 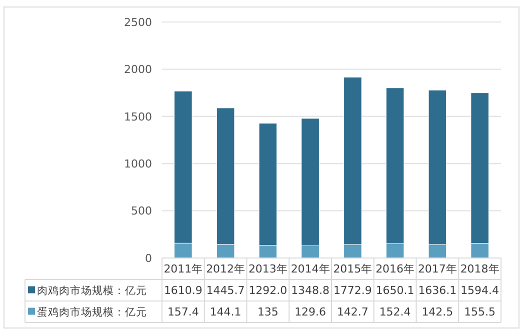 What do you see at coordinates (268, 269) in the screenshot?
I see `x-tick-label: 2013年` at bounding box center [268, 269].